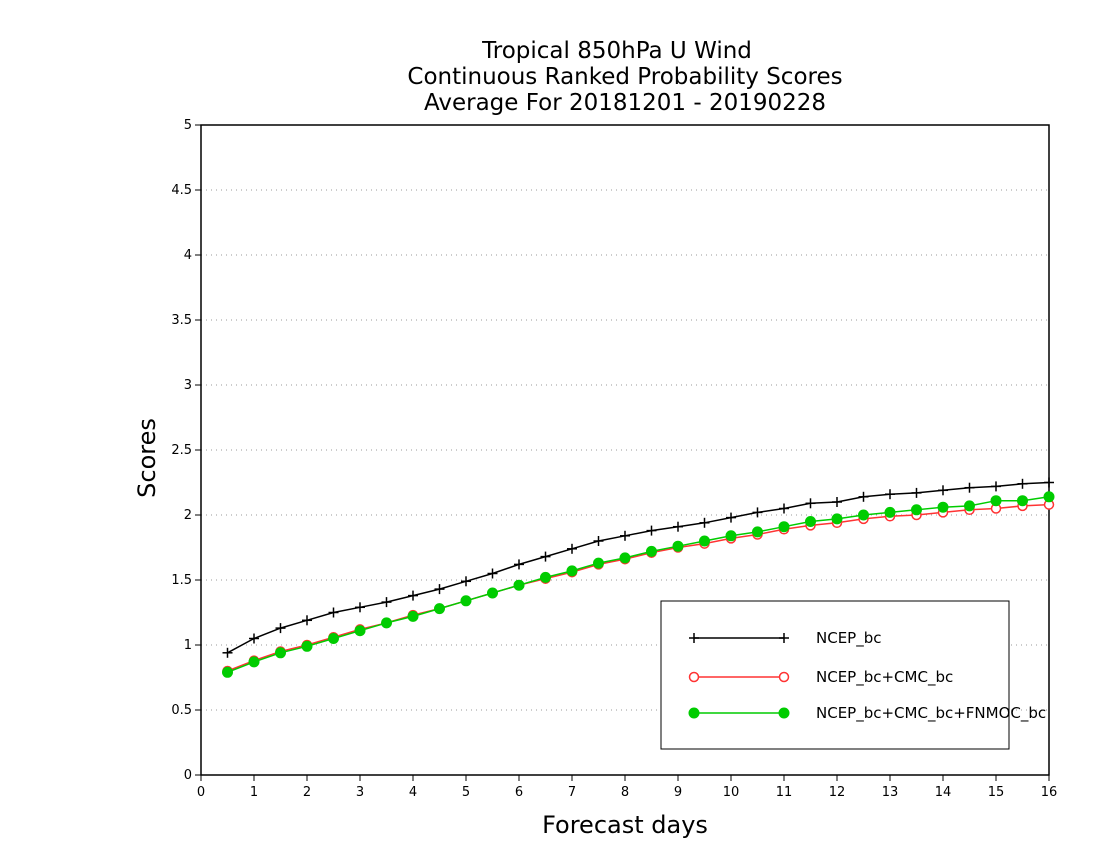 Image resolution: width=1100 pixels, height=850 pixels. Describe the element at coordinates (181, 450) in the screenshot. I see `y-tick-label: 2.5` at that location.